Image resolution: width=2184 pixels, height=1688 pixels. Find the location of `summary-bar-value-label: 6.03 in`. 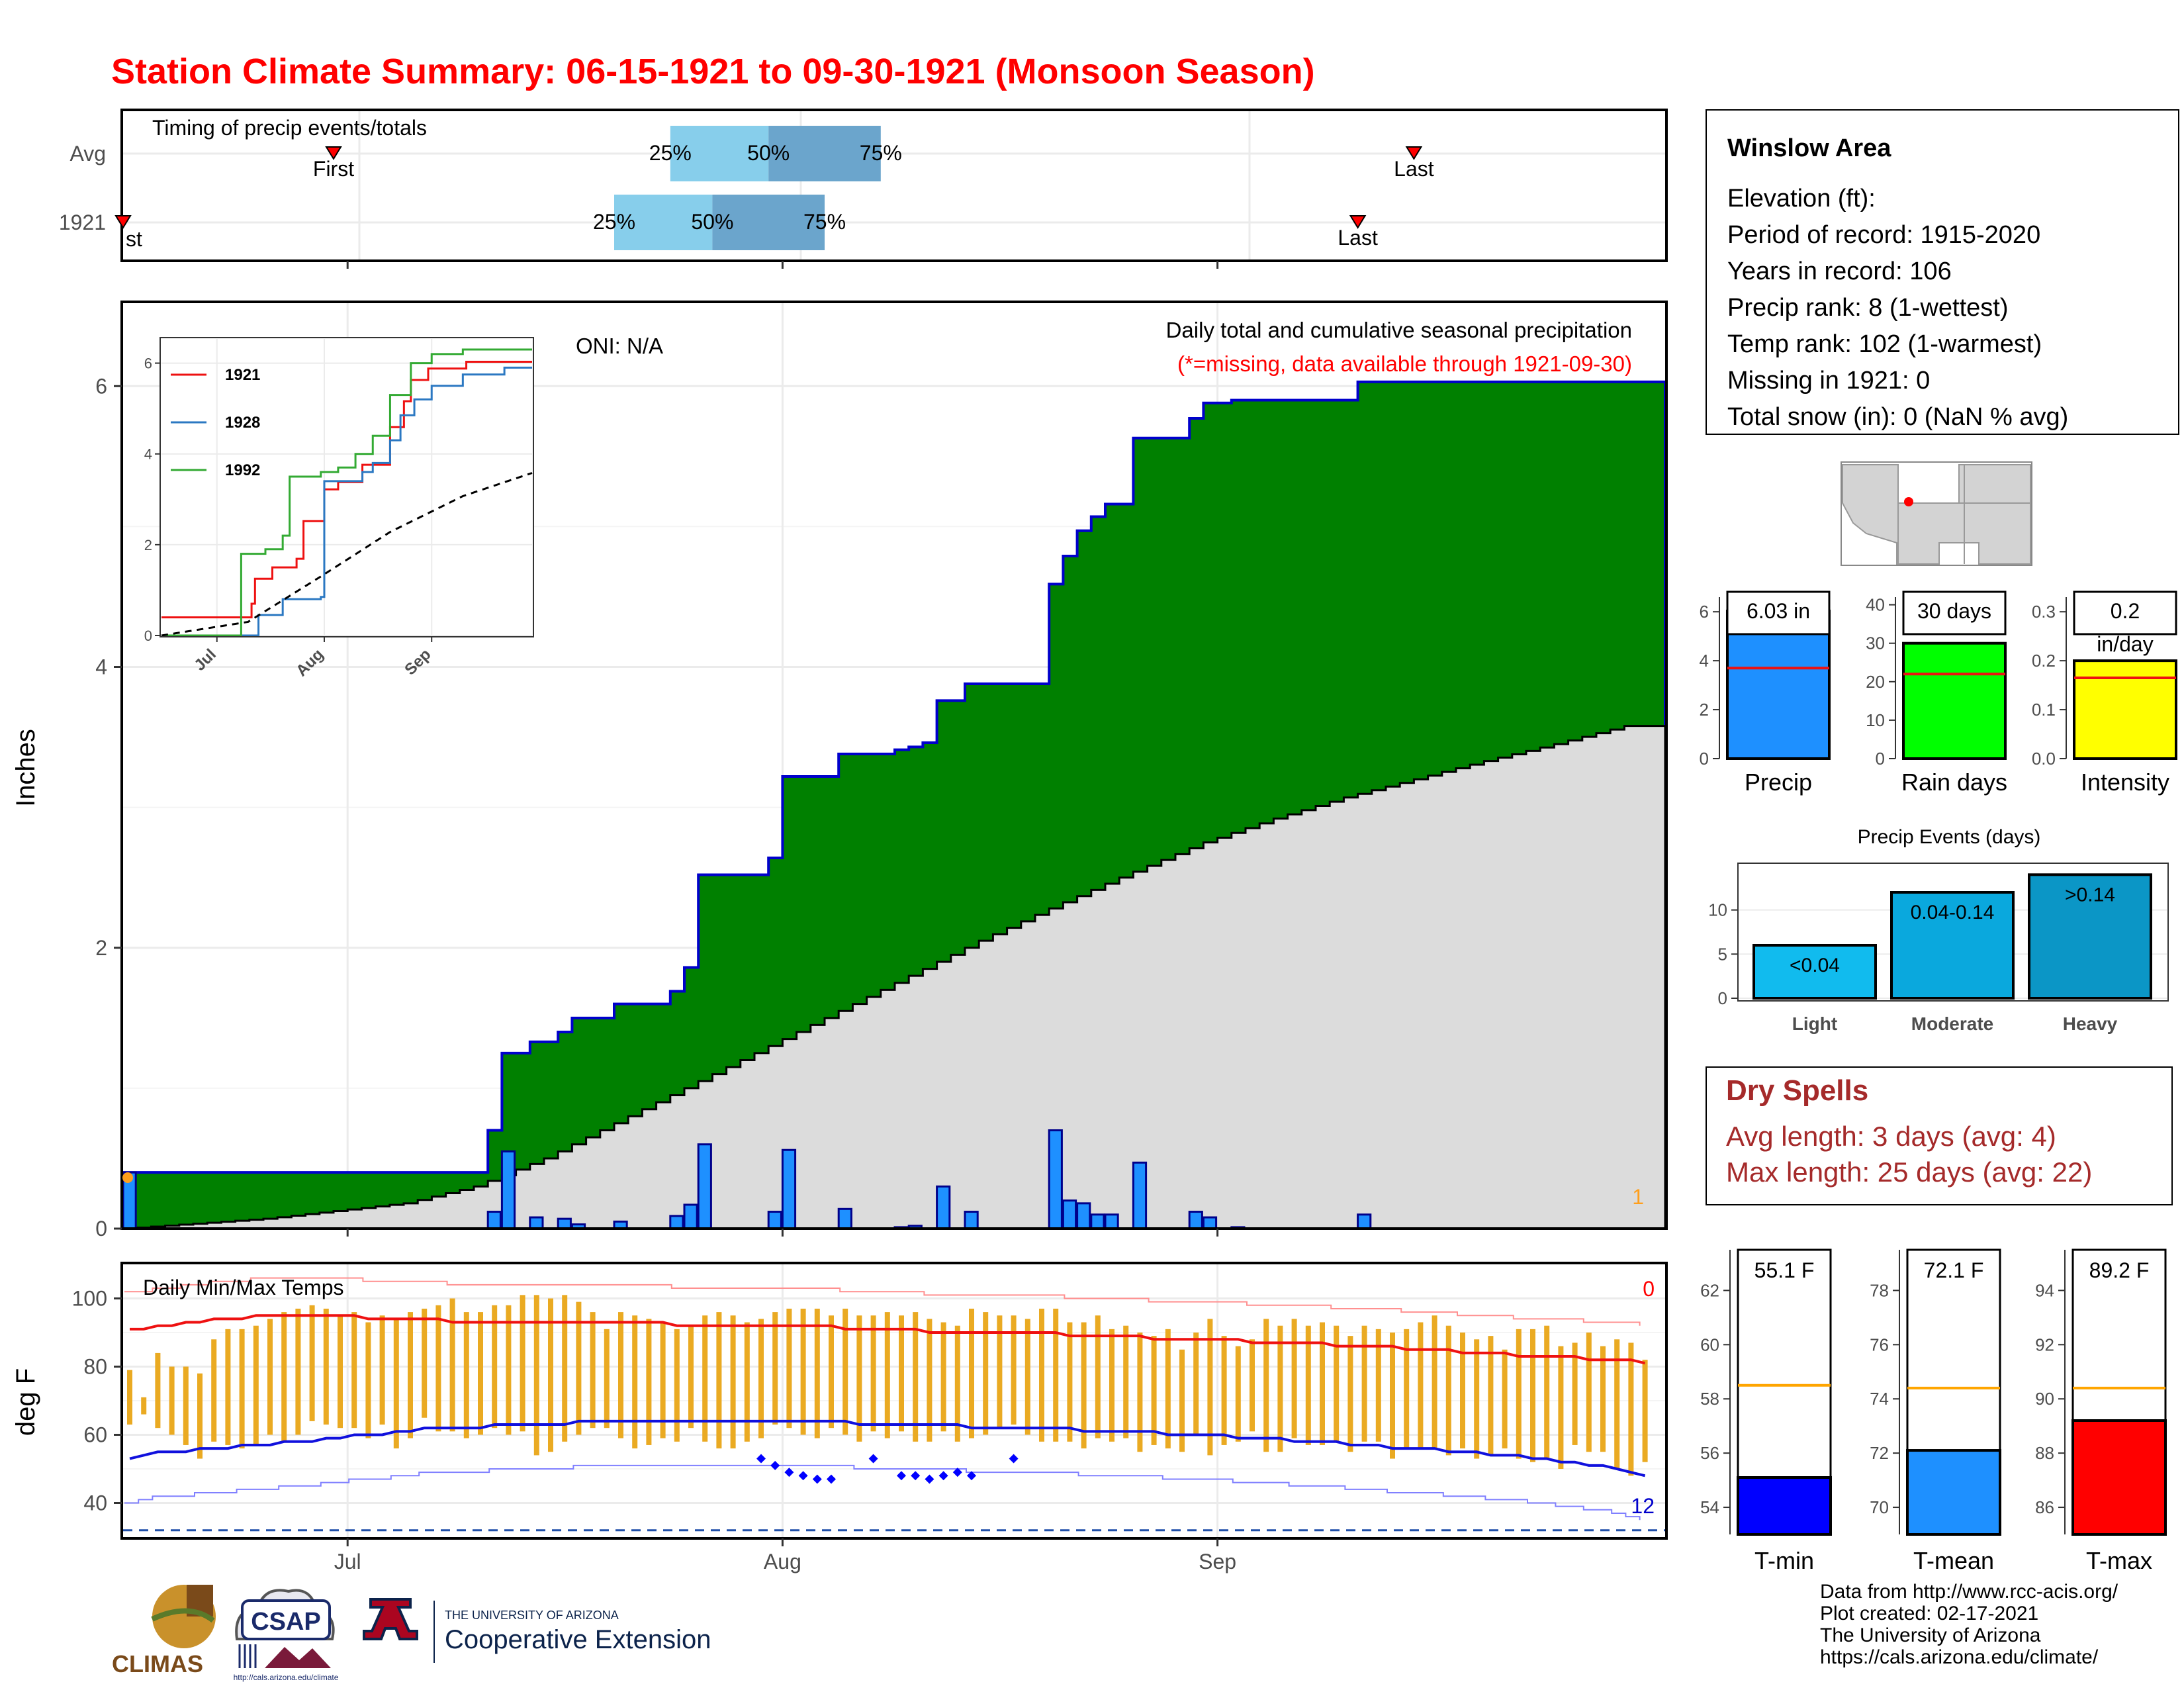

summary-bar-value-label: 6.03 in is located at coordinates (1778, 611).